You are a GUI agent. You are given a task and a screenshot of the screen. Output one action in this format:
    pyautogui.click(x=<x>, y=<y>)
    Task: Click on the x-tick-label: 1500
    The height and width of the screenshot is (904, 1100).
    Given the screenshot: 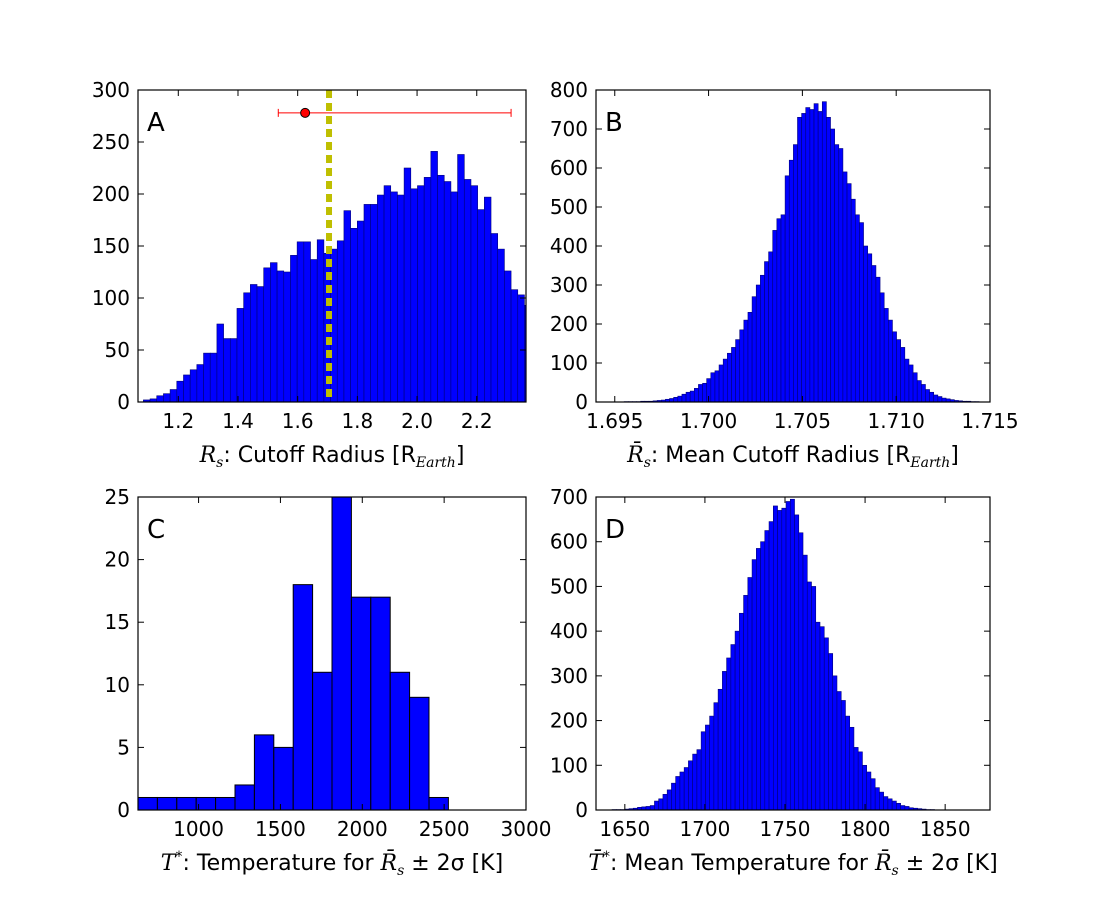 What is the action you would take?
    pyautogui.click(x=280, y=829)
    